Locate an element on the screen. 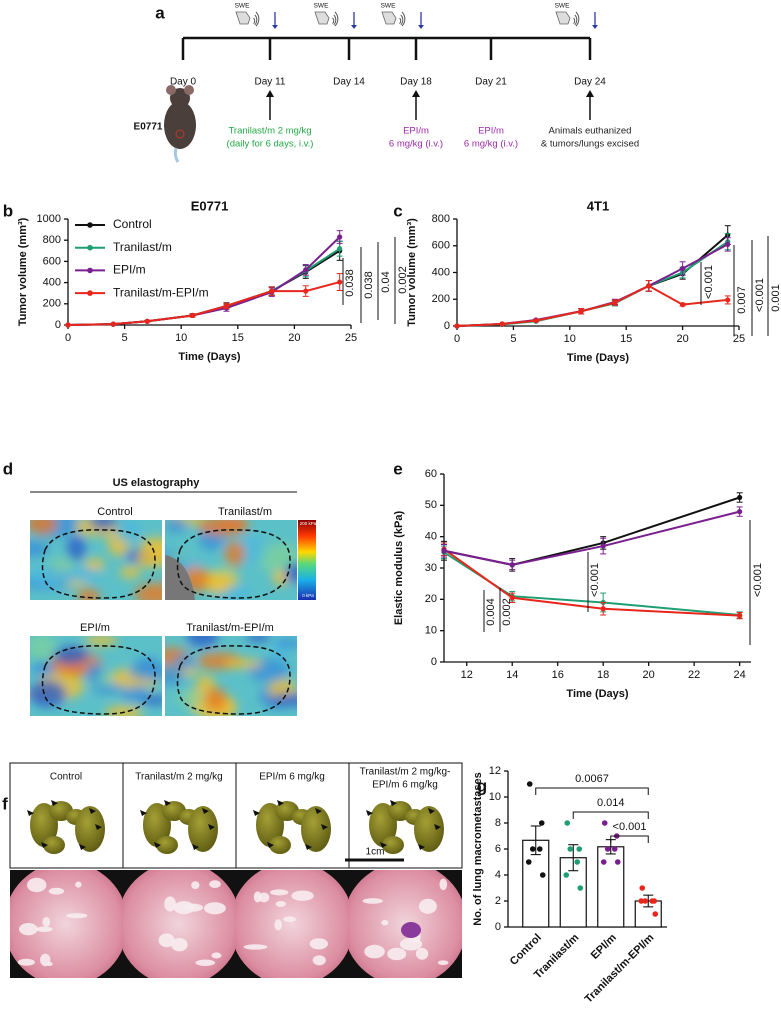 The width and height of the screenshot is (781, 1013). legend-label: EPI/m is located at coordinates (129, 270).